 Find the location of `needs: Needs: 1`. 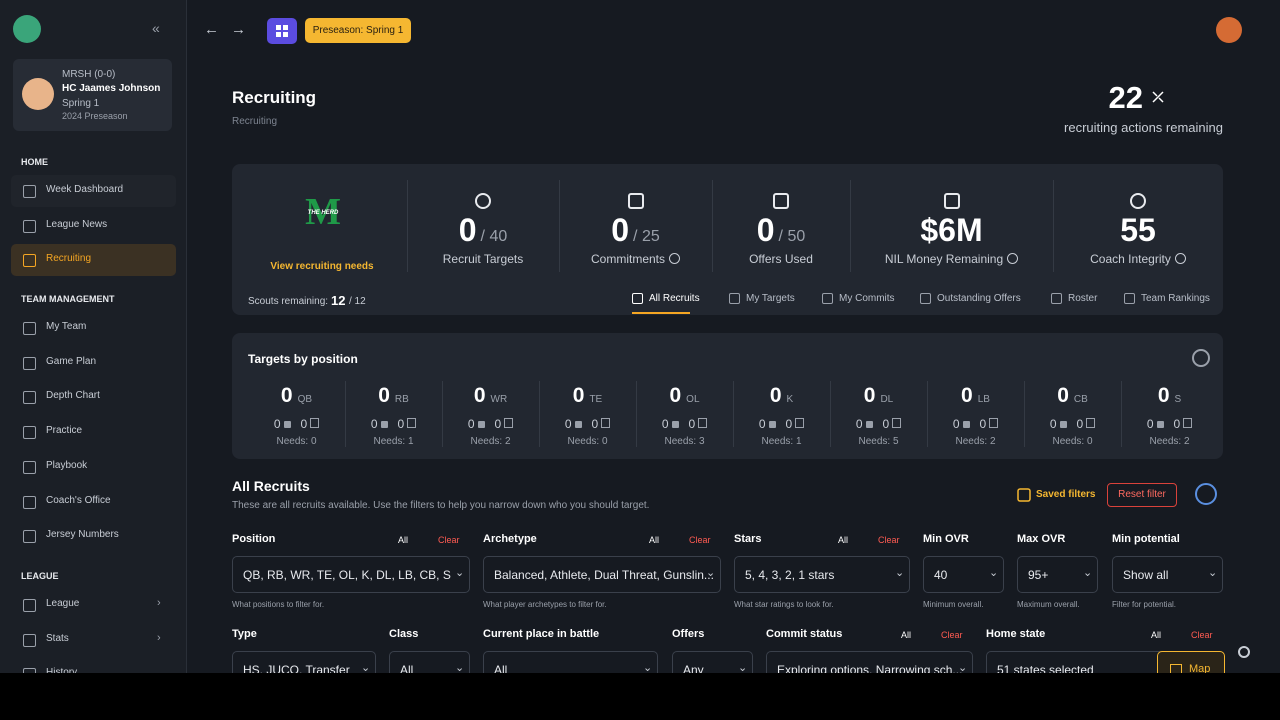

needs: Needs: 1 is located at coordinates (393, 441).